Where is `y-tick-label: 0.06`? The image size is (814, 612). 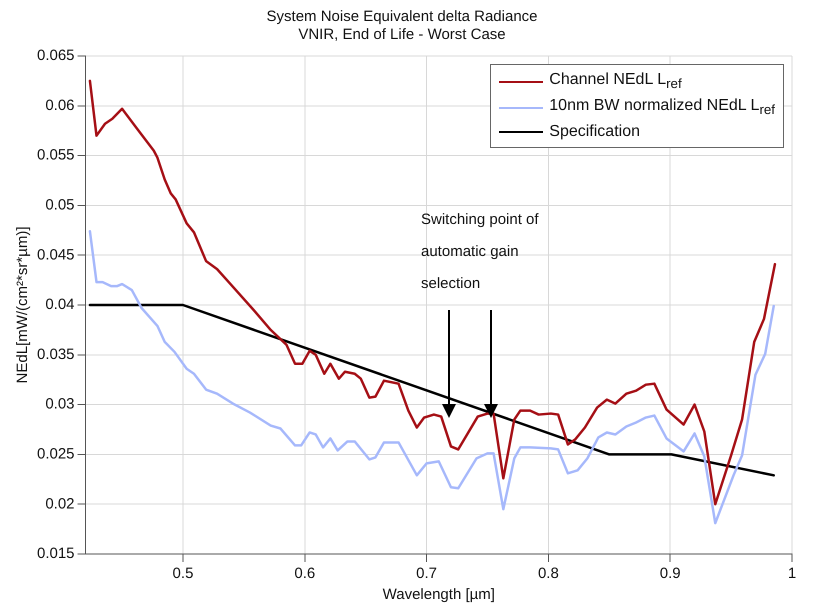
y-tick-label: 0.06 is located at coordinates (60, 105).